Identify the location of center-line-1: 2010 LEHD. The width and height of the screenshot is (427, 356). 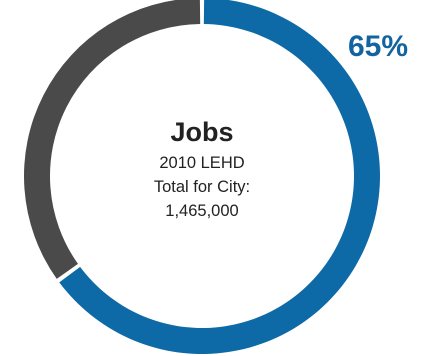
(201, 163).